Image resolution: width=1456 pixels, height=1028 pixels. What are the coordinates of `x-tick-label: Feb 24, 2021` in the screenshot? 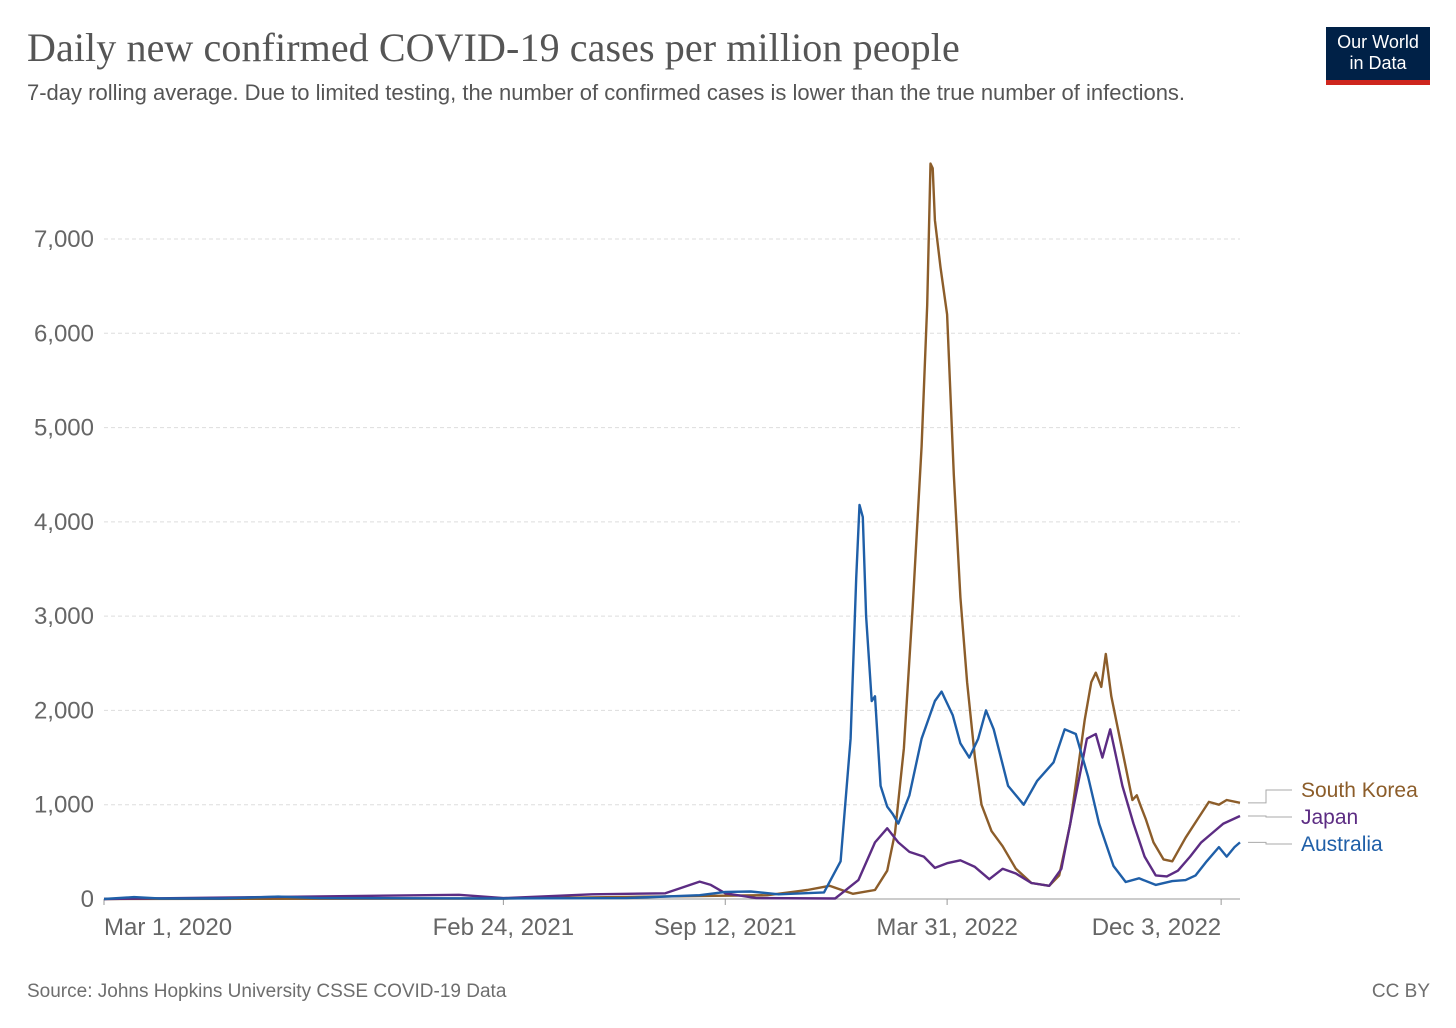 It's located at (503, 927).